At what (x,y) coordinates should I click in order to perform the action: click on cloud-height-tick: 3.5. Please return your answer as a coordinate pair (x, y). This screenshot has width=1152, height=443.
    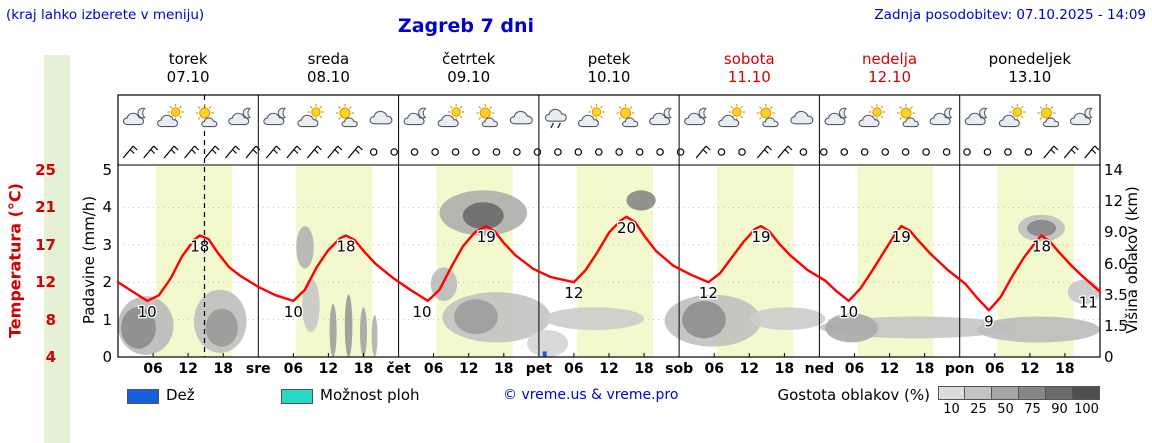
    Looking at the image, I should click on (1116, 294).